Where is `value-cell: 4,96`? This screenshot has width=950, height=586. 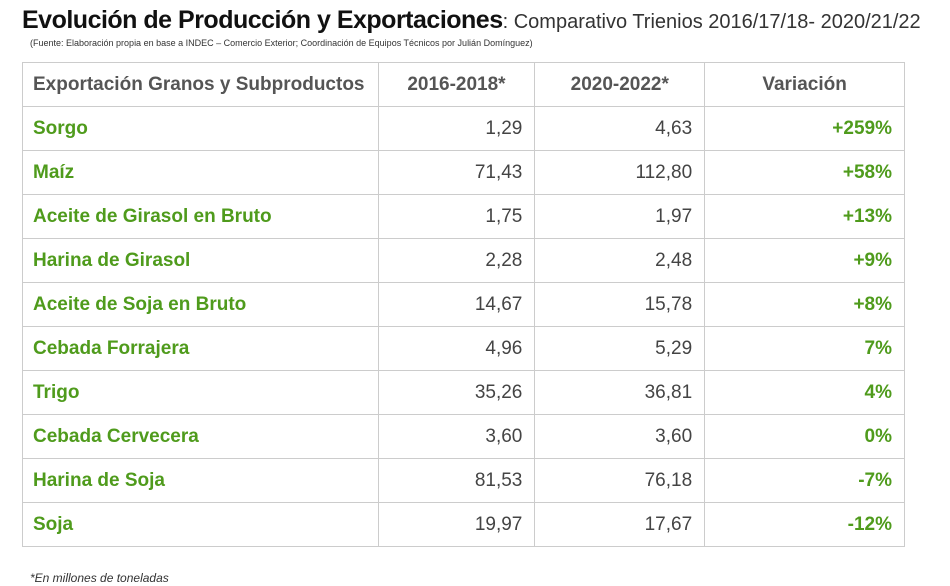
value-cell: 4,96 is located at coordinates (456, 348).